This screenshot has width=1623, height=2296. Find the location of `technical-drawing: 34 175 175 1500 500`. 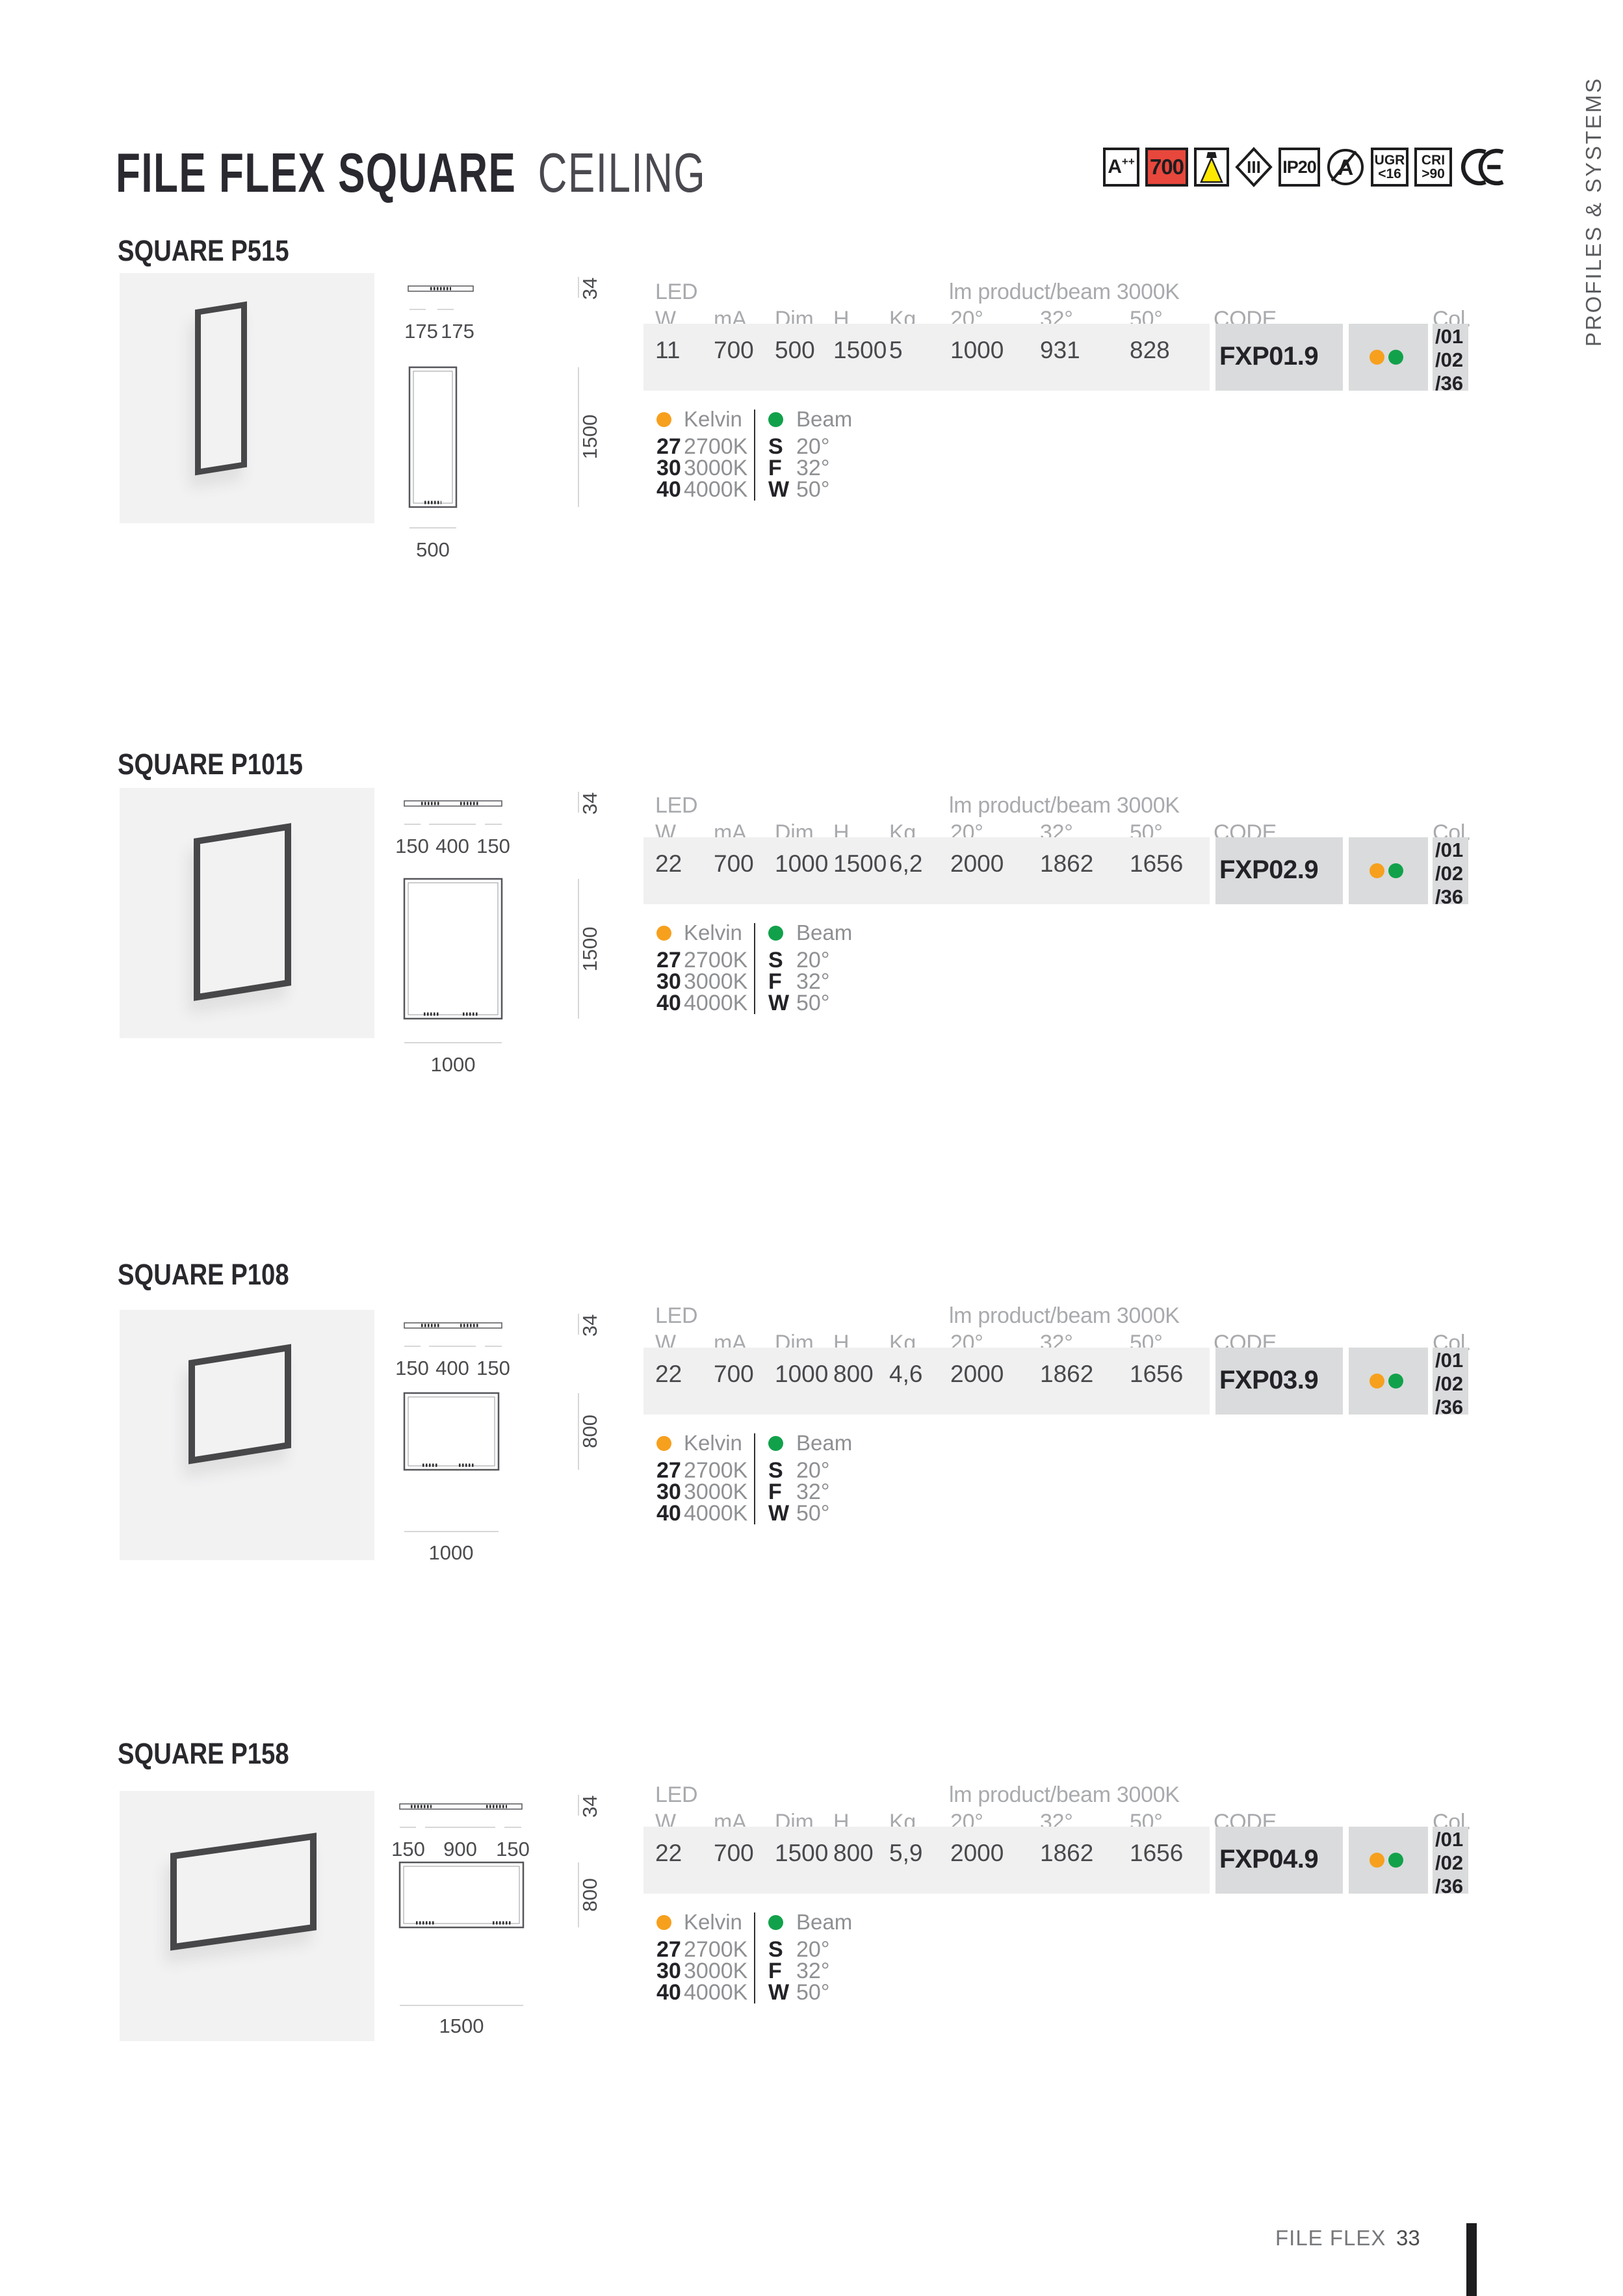

technical-drawing: 34 175 175 1500 500 is located at coordinates (503, 419).